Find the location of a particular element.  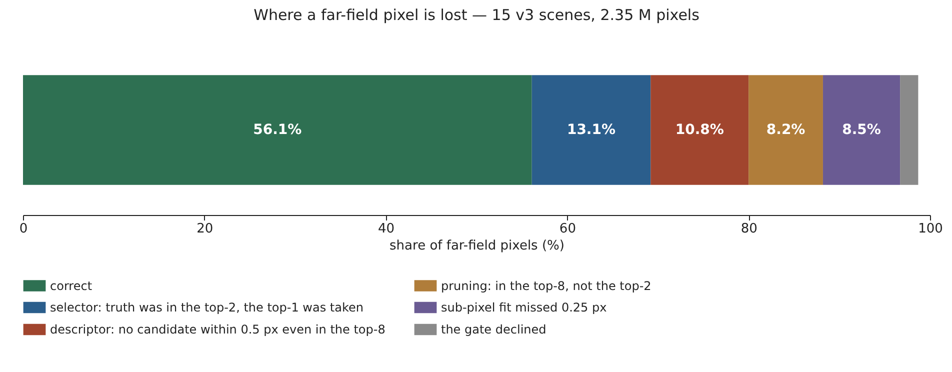

data-label: 13.1% is located at coordinates (591, 130).